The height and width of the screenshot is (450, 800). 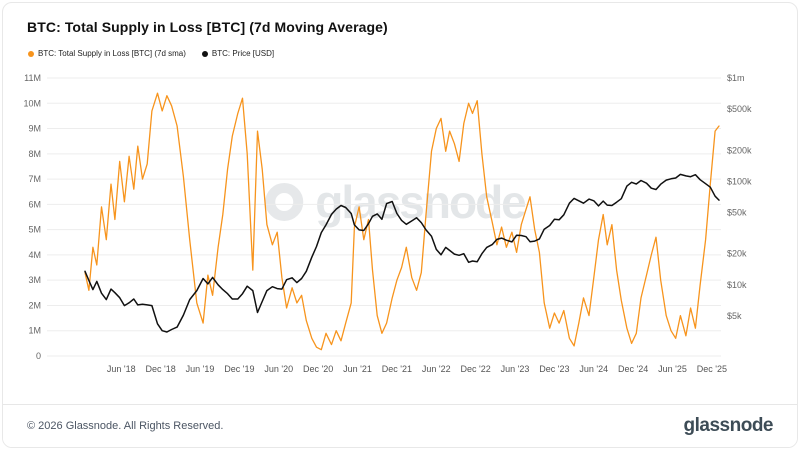 What do you see at coordinates (593, 369) in the screenshot?
I see `x-axis-tick: Jun '24` at bounding box center [593, 369].